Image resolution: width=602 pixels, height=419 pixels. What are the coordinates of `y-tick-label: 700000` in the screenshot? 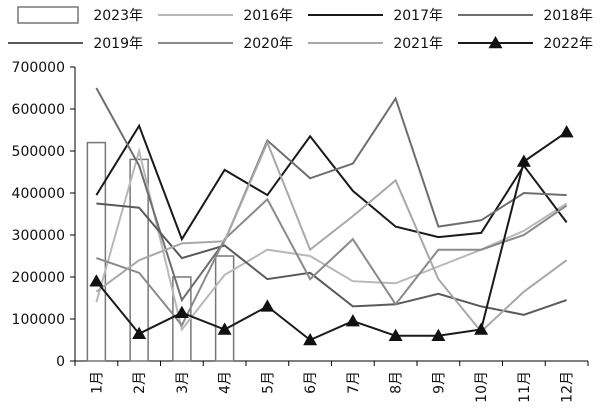 It's located at (38, 68).